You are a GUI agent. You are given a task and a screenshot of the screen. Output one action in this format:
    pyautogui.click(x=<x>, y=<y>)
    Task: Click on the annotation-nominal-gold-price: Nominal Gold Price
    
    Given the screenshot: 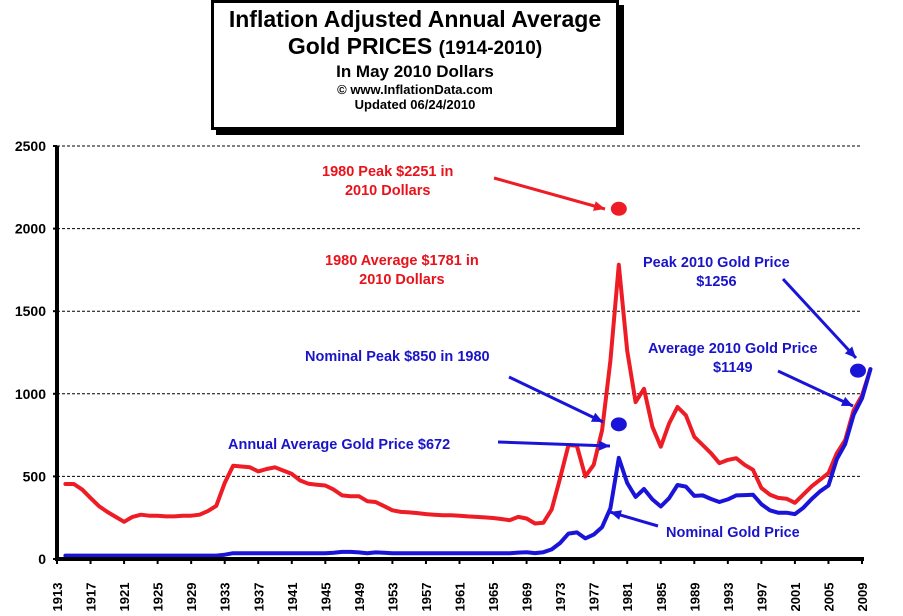 What is the action you would take?
    pyautogui.click(x=733, y=533)
    